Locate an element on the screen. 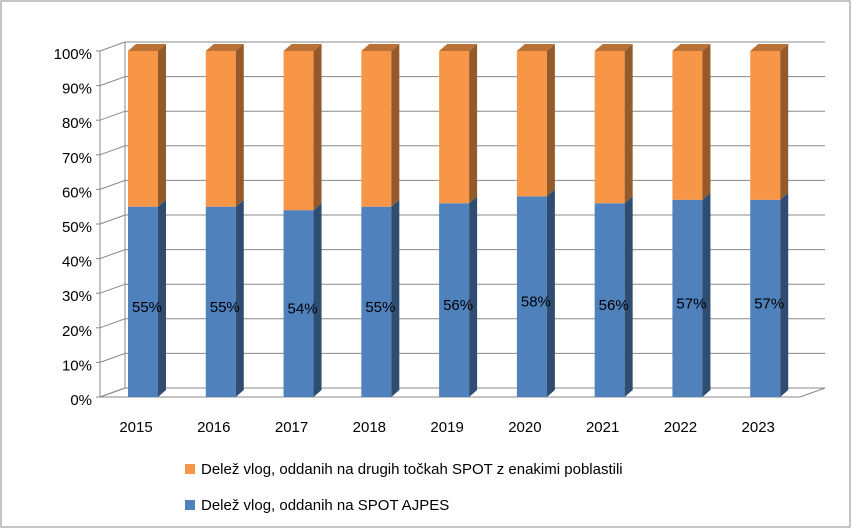  x-tick-label: 2018 is located at coordinates (369, 427).